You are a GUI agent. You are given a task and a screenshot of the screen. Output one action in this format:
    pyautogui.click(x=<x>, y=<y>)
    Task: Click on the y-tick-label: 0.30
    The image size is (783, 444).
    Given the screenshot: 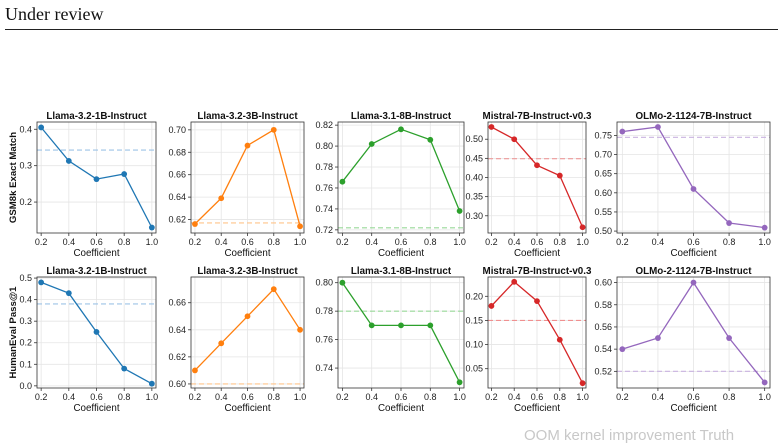 What is the action you would take?
    pyautogui.click(x=474, y=216)
    